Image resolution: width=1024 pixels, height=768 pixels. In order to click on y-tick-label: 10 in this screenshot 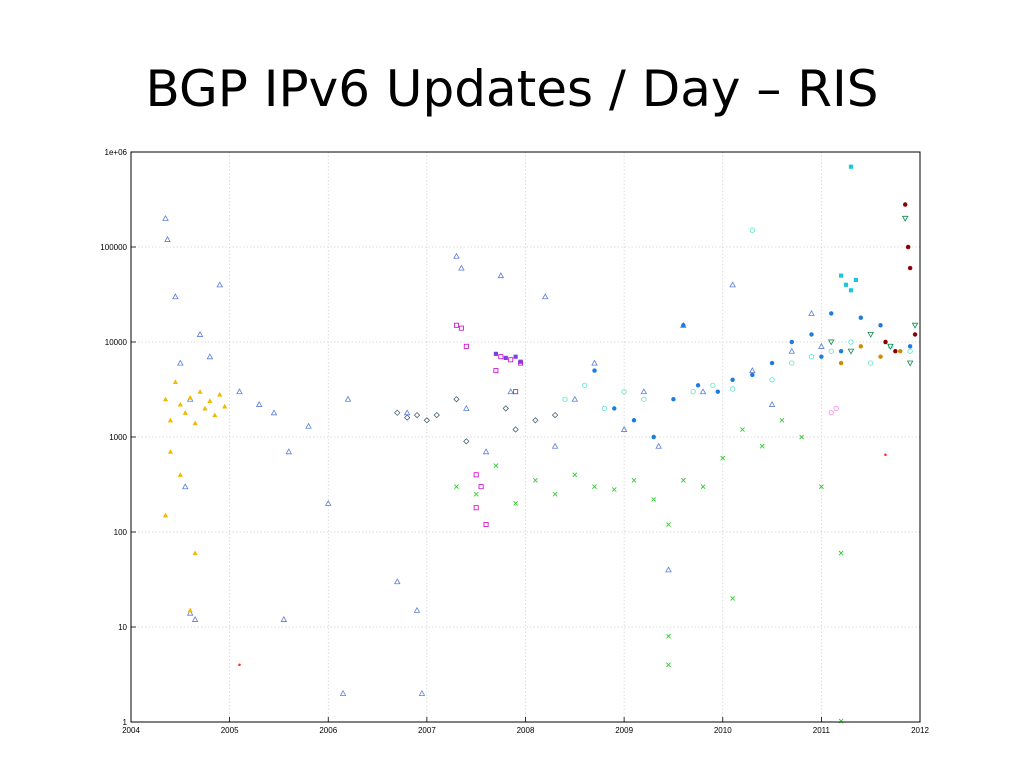, I will do `click(122, 627)`.